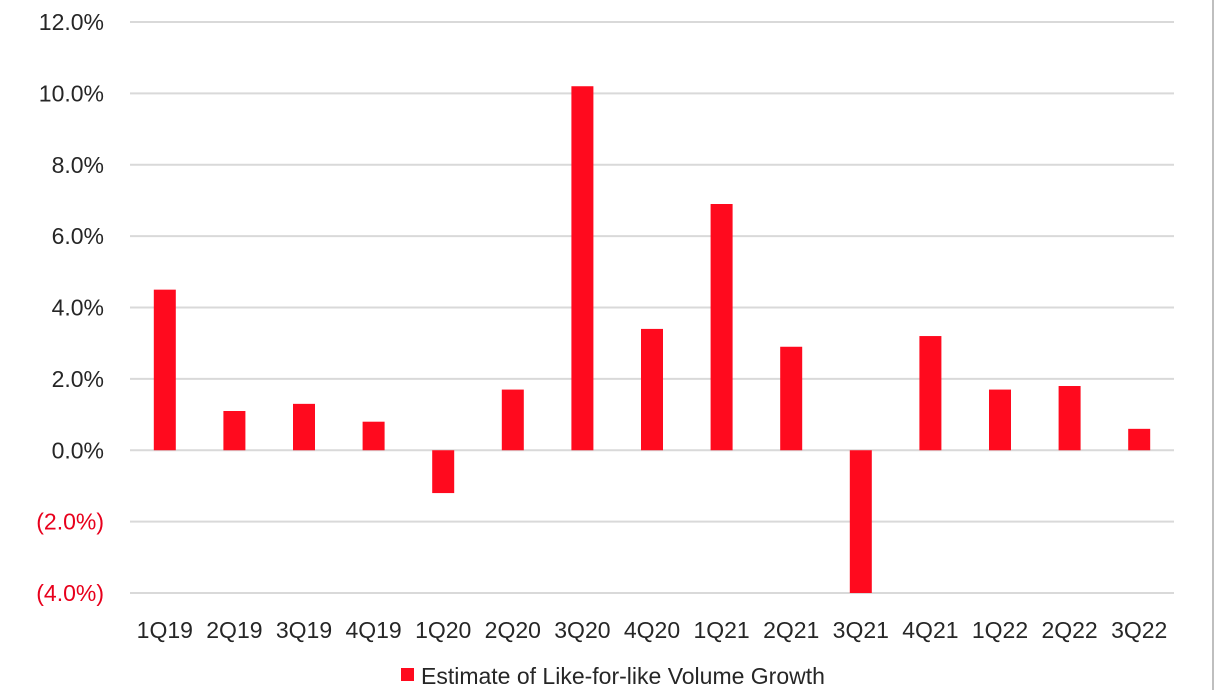 This screenshot has height=690, width=1226. What do you see at coordinates (1139, 630) in the screenshot?
I see `x-tick-label: 3Q22` at bounding box center [1139, 630].